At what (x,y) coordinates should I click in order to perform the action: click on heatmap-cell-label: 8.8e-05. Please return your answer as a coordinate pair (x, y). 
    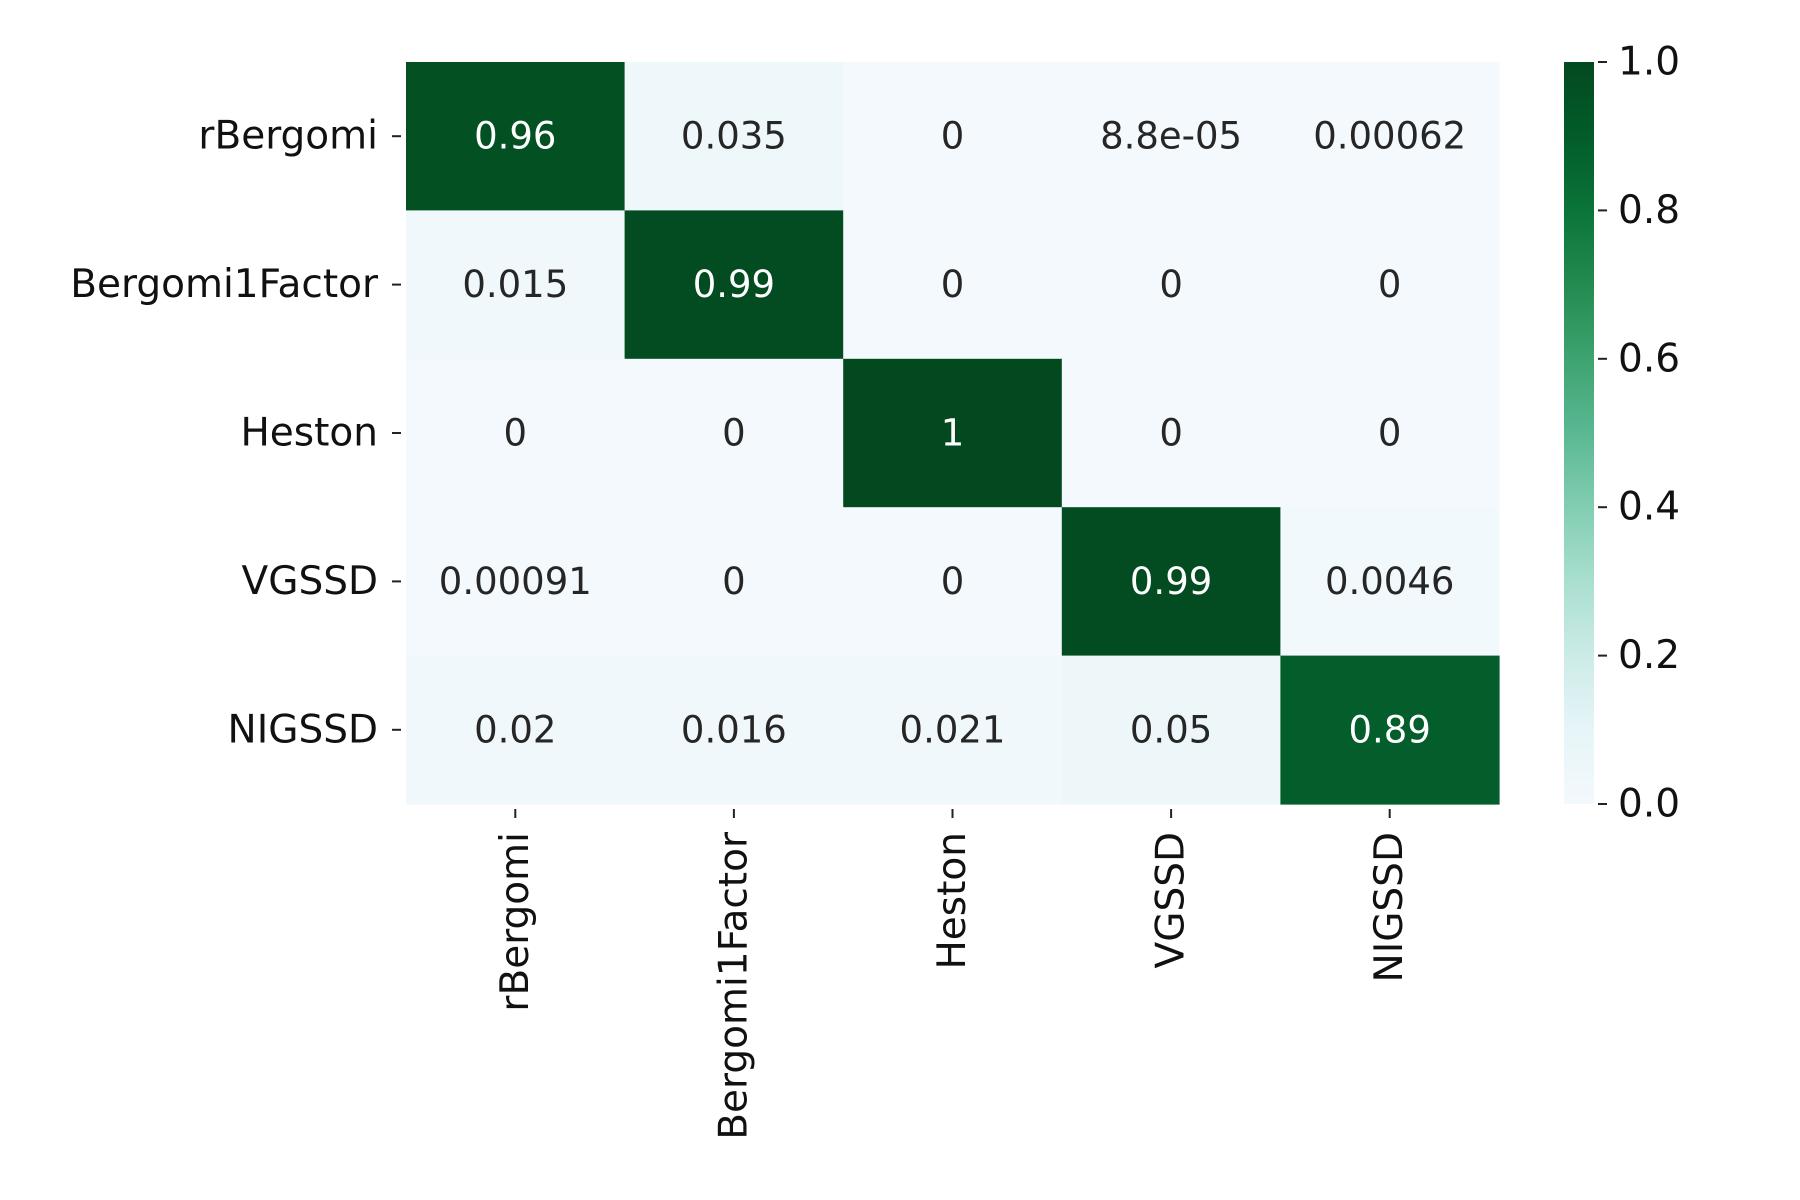
    Looking at the image, I should click on (1171, 136).